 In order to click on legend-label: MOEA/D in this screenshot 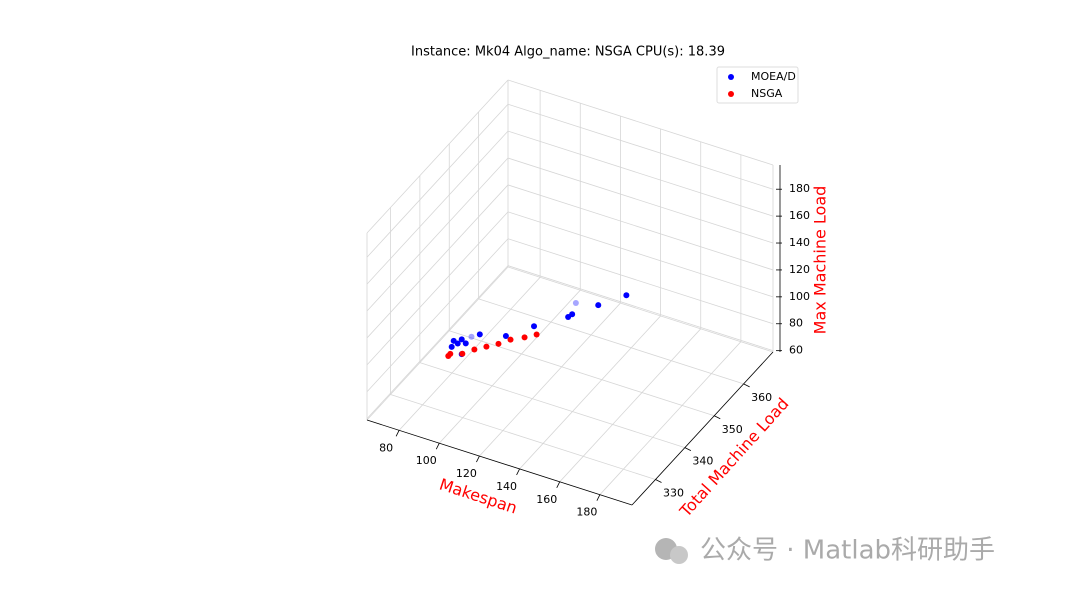, I will do `click(773, 76)`.